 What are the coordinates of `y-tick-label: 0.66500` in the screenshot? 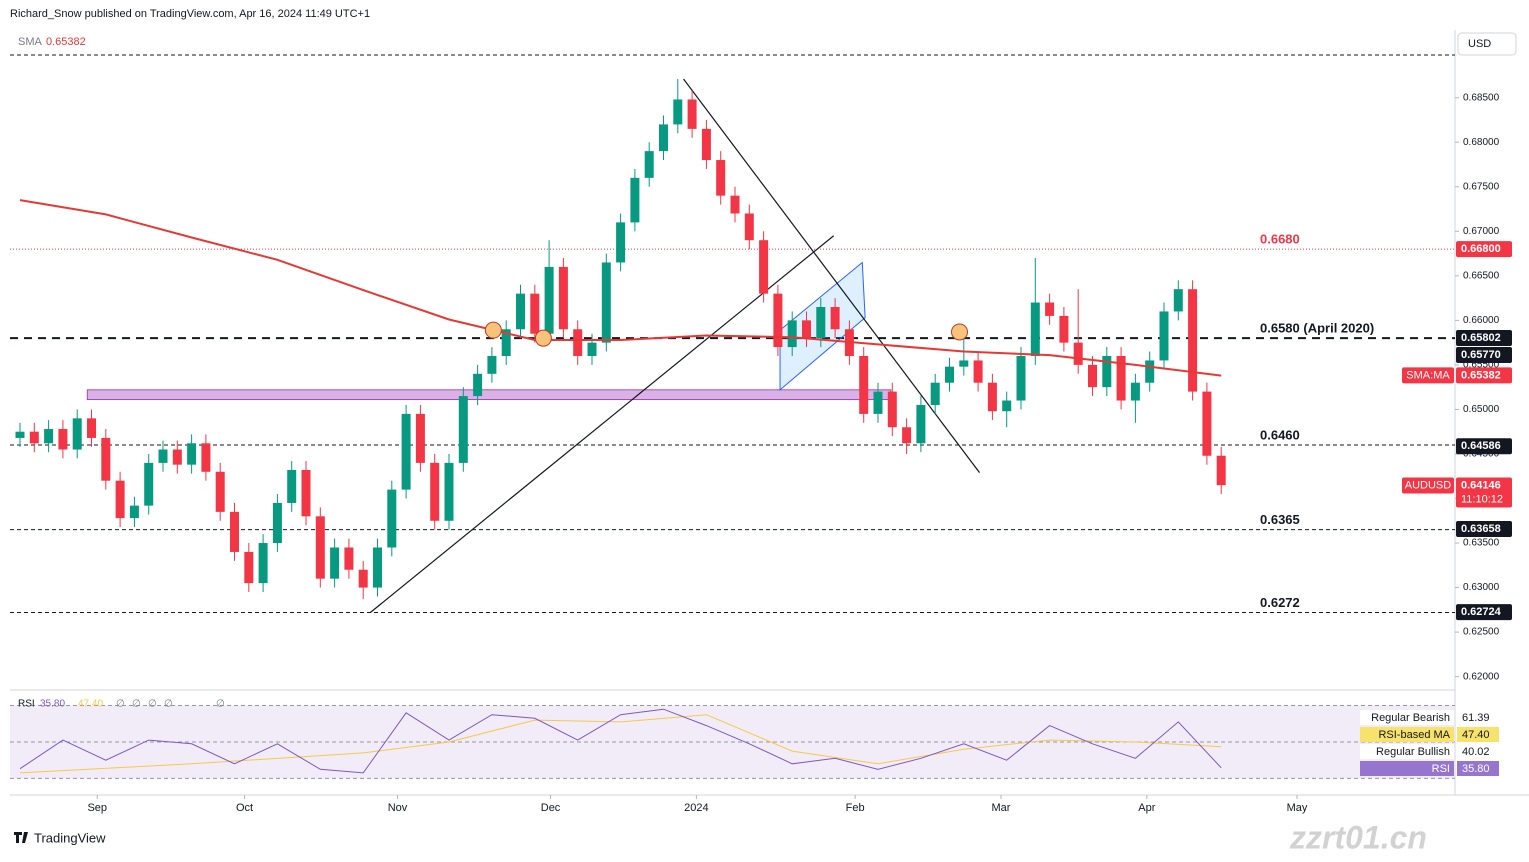 It's located at (1481, 275).